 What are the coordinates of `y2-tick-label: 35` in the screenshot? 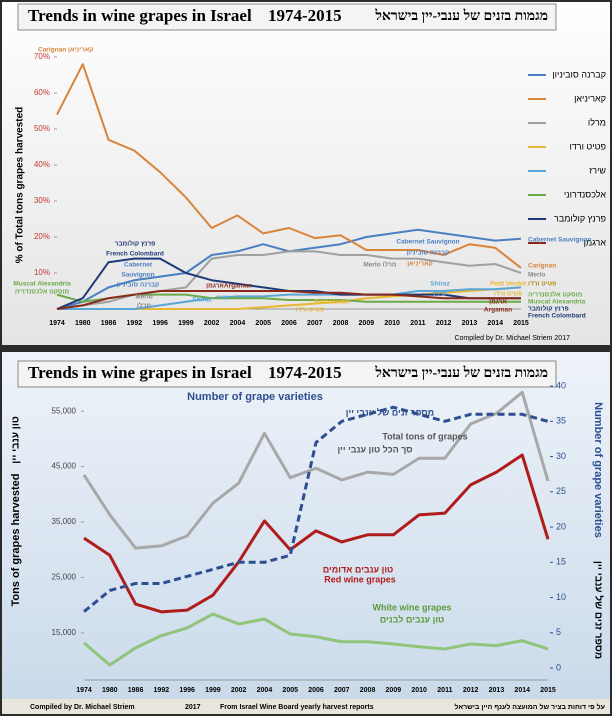 It's located at (561, 421).